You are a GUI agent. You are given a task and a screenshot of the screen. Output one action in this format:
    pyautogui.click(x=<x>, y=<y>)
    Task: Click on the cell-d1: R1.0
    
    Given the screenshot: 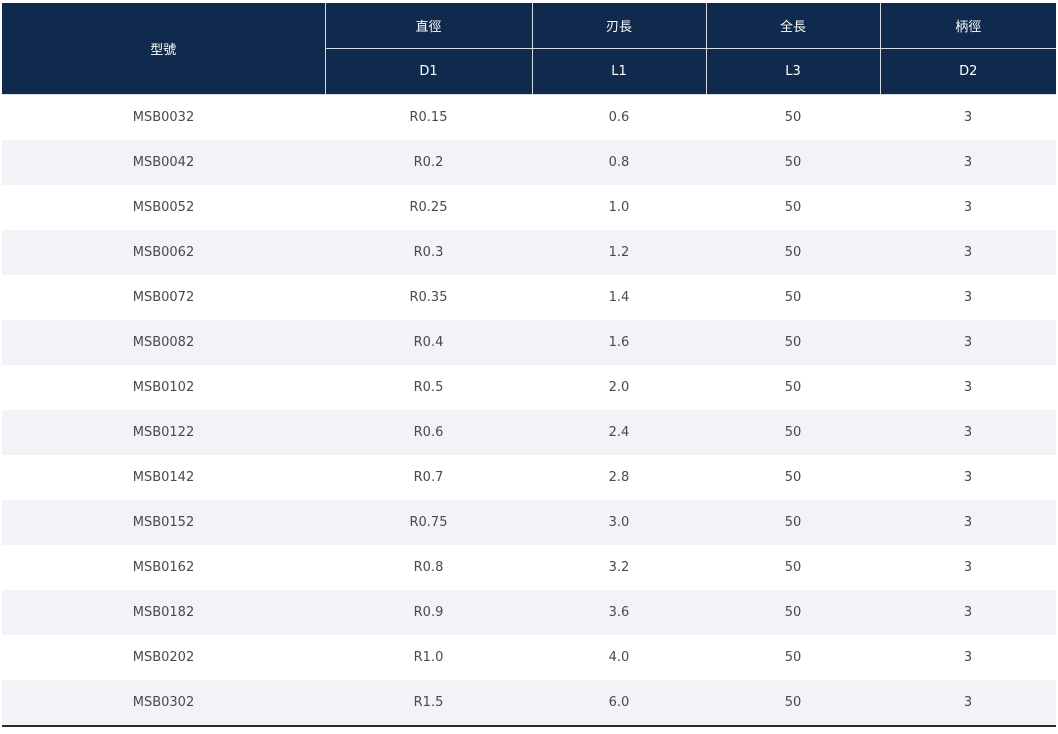 What is the action you would take?
    pyautogui.click(x=428, y=657)
    